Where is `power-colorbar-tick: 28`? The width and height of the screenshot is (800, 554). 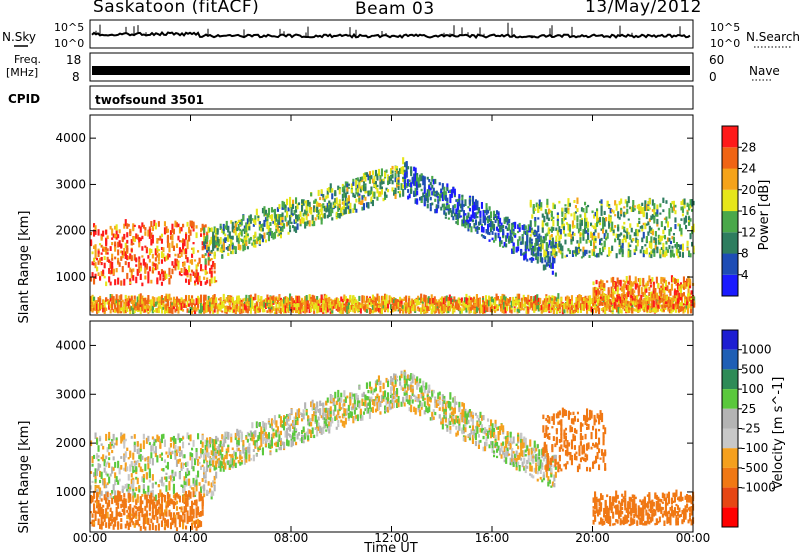
power-colorbar-tick: 28 is located at coordinates (748, 147).